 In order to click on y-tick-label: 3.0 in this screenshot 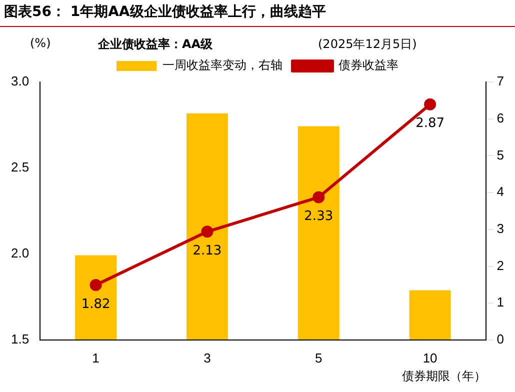, I will do `click(20, 81)`.